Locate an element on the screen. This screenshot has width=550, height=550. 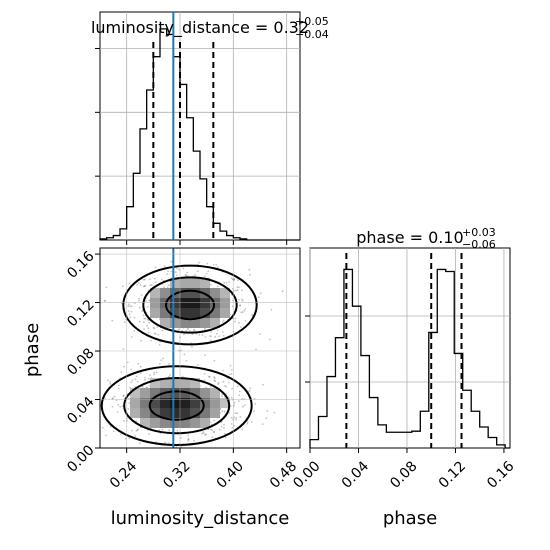
y-axis-label-phase: phase is located at coordinates (32, 350).